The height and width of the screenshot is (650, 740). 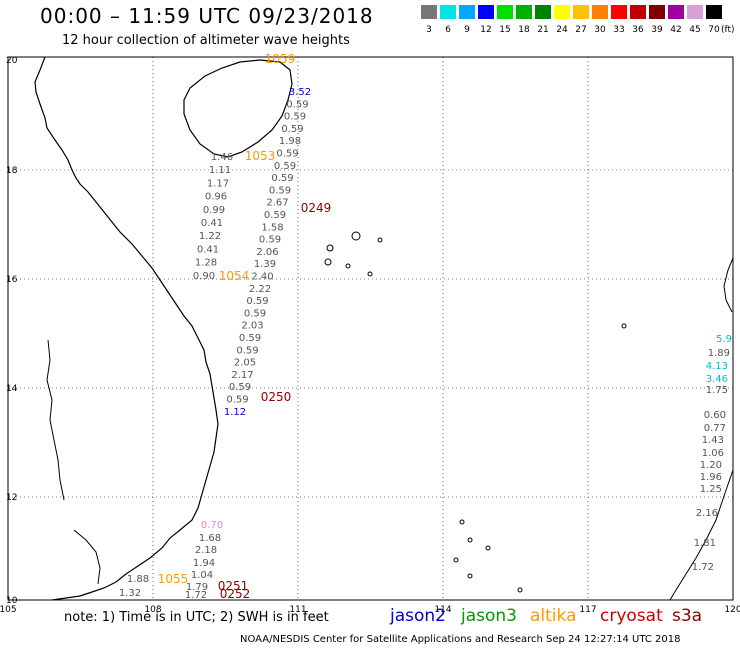 I want to click on swh-value: 0.90, so click(x=204, y=276).